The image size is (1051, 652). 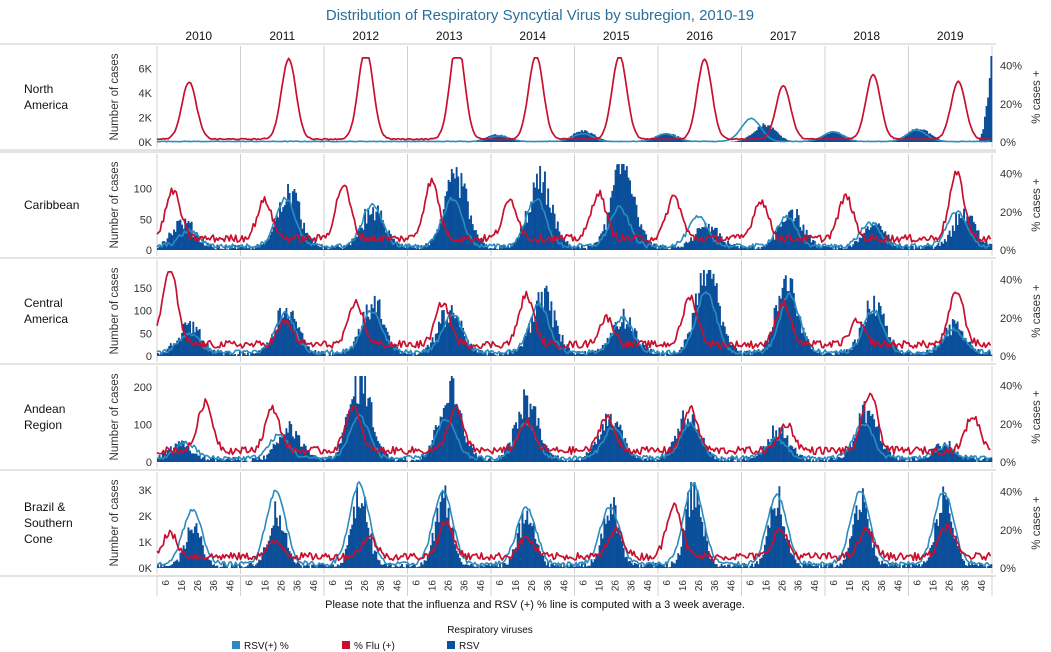 What do you see at coordinates (449, 36) in the screenshot?
I see `year-label: 2013` at bounding box center [449, 36].